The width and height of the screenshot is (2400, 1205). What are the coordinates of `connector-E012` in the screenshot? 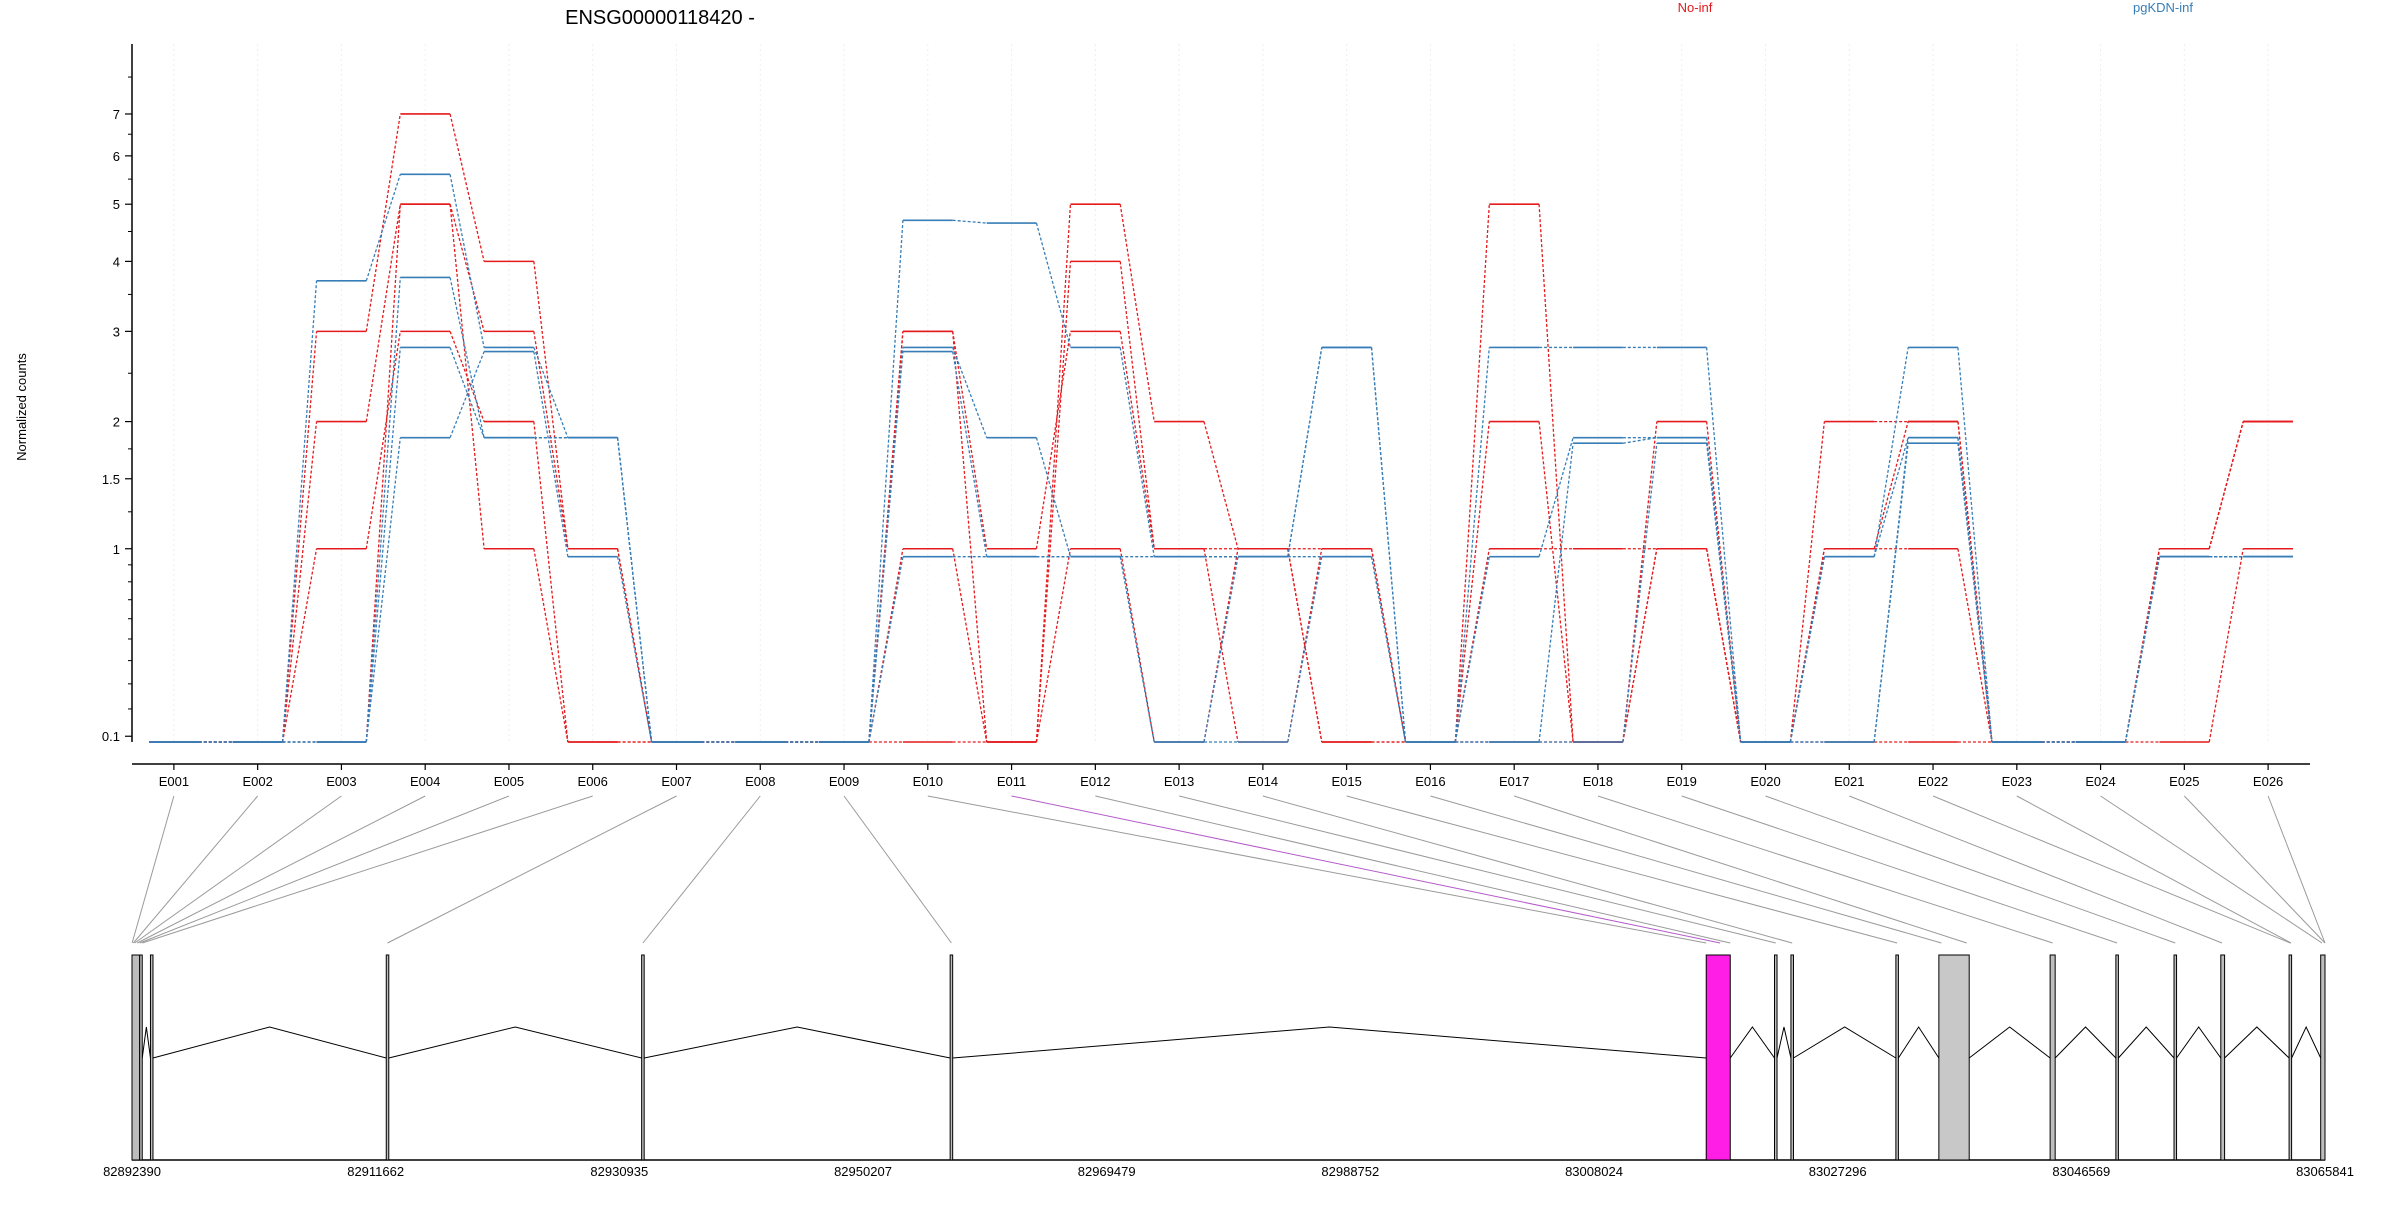 It's located at (1413, 869).